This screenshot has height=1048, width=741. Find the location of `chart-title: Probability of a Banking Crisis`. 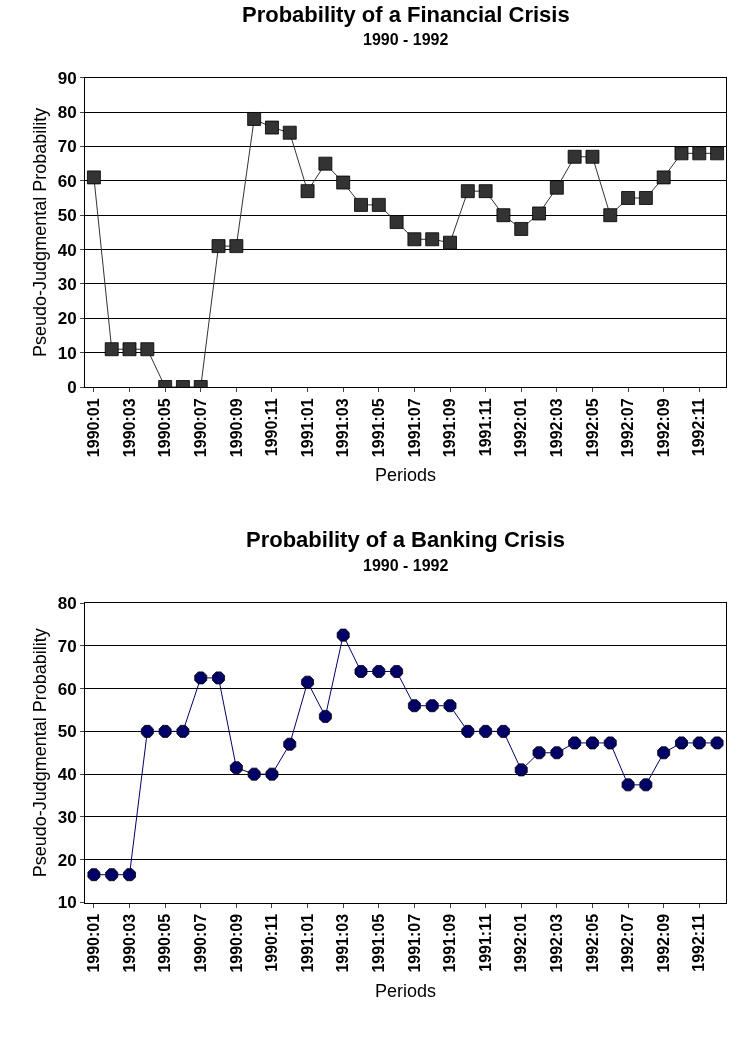

chart-title: Probability of a Banking Crisis is located at coordinates (406, 539).